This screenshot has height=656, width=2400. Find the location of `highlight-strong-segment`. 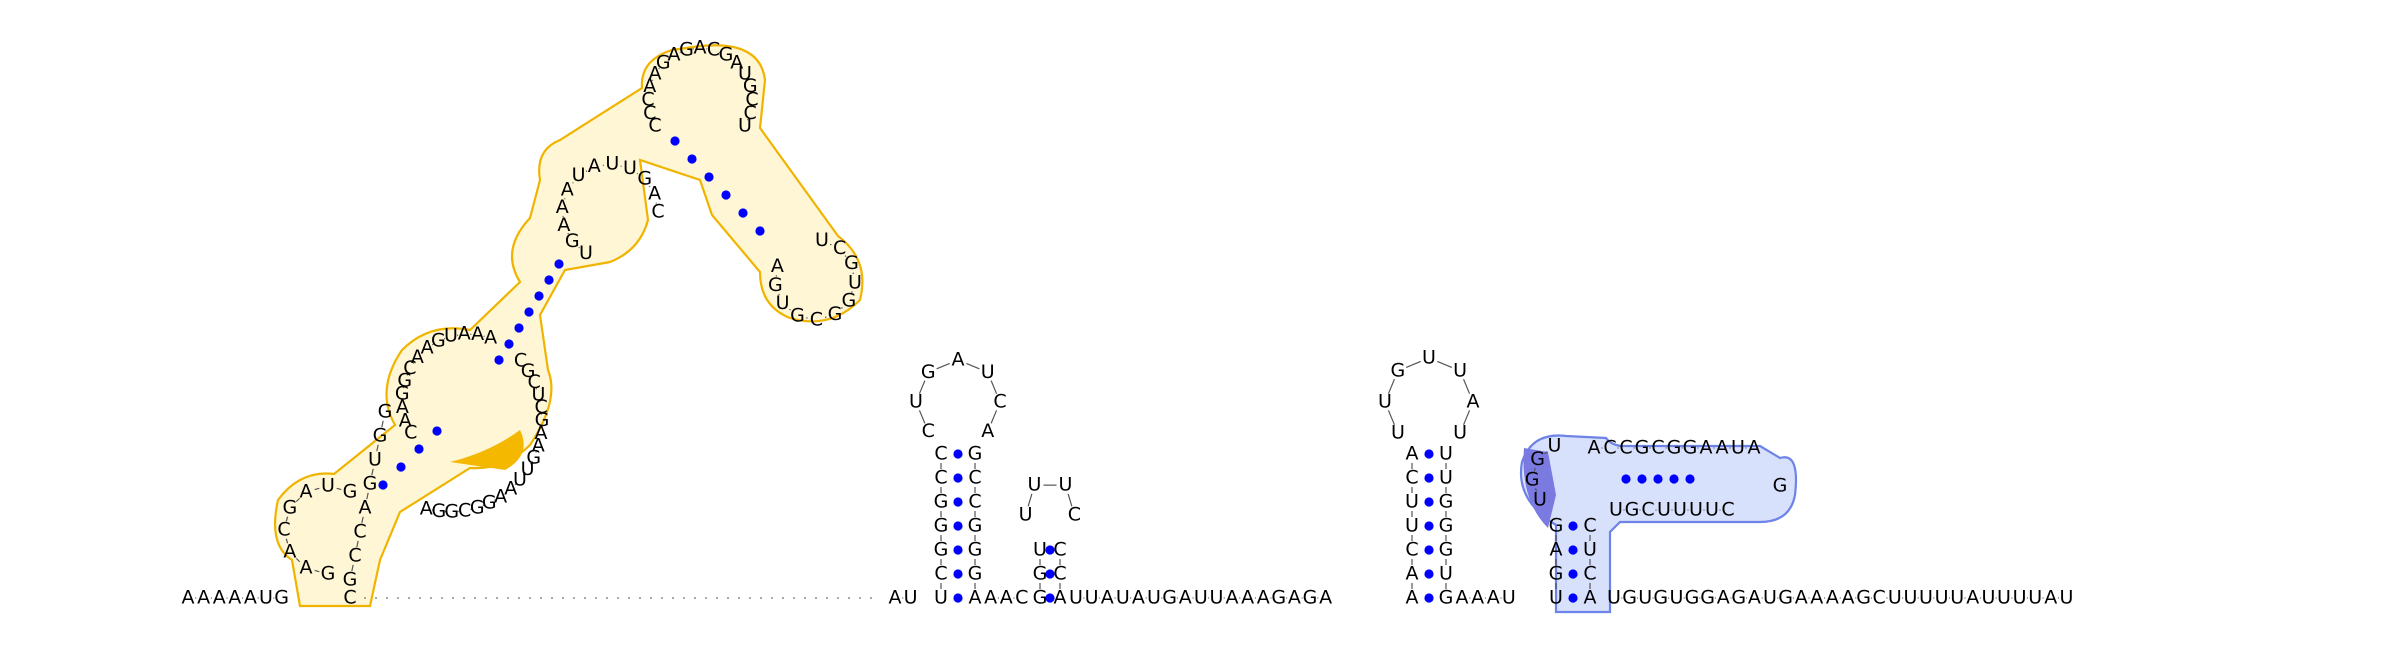

highlight-strong-segment is located at coordinates (487, 450).